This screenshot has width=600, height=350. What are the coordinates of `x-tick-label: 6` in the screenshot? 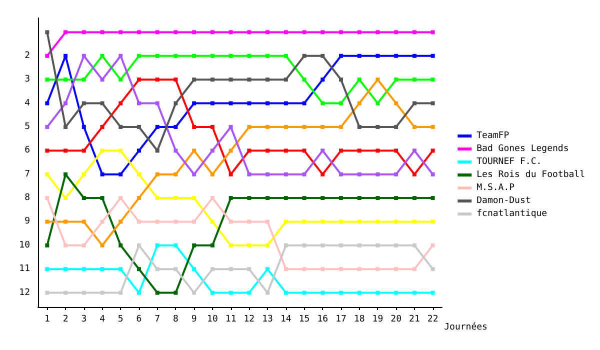 It's located at (139, 319).